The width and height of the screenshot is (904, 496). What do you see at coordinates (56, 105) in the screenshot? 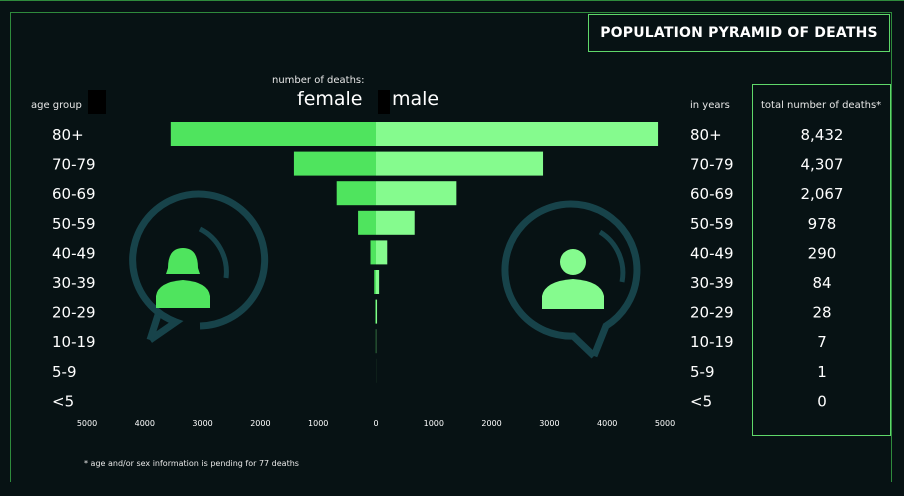
I see `age-group-label: age group` at bounding box center [56, 105].